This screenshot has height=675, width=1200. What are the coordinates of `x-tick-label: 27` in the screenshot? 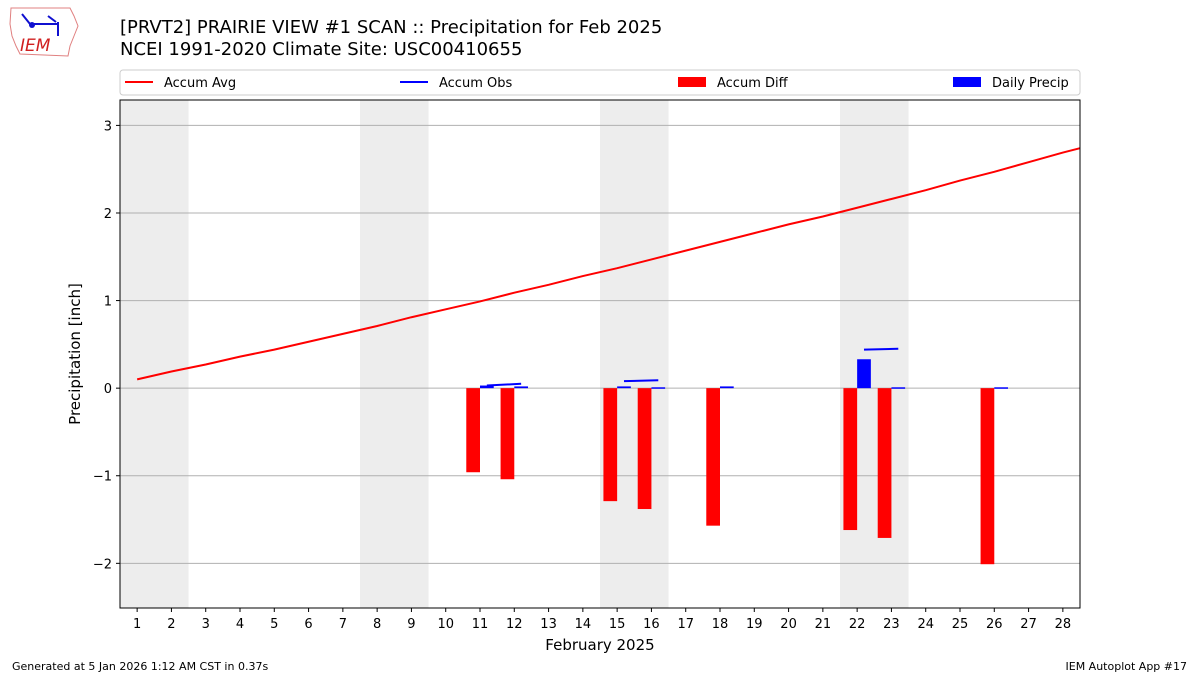 It's located at (1028, 624).